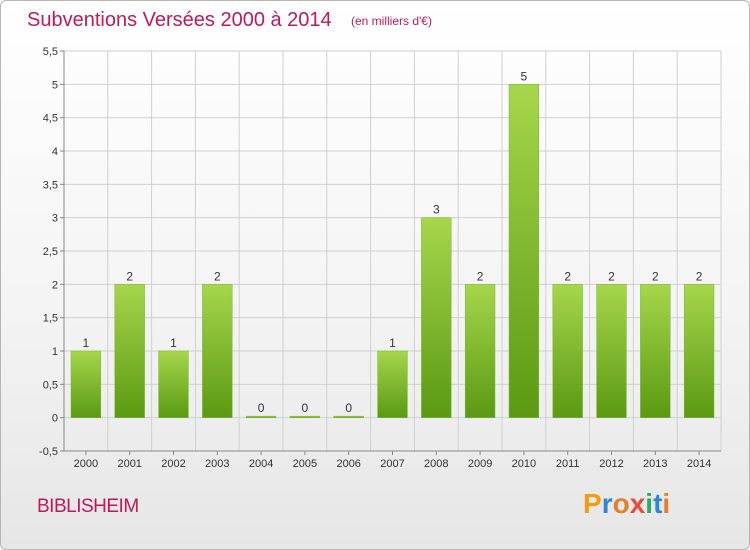 The width and height of the screenshot is (750, 550). I want to click on x-tick-label: 2012, so click(611, 464).